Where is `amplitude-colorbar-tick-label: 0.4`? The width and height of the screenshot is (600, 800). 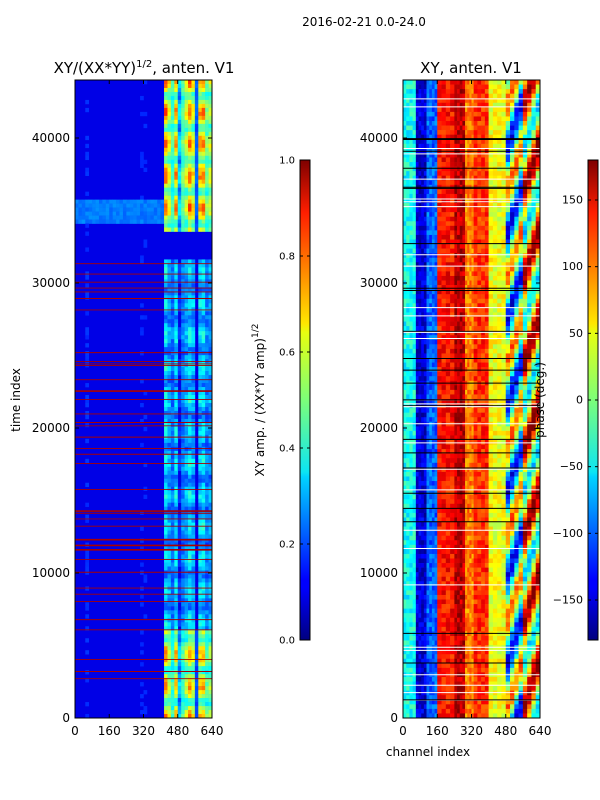 amplitude-colorbar-tick-label: 0.4 is located at coordinates (287, 449).